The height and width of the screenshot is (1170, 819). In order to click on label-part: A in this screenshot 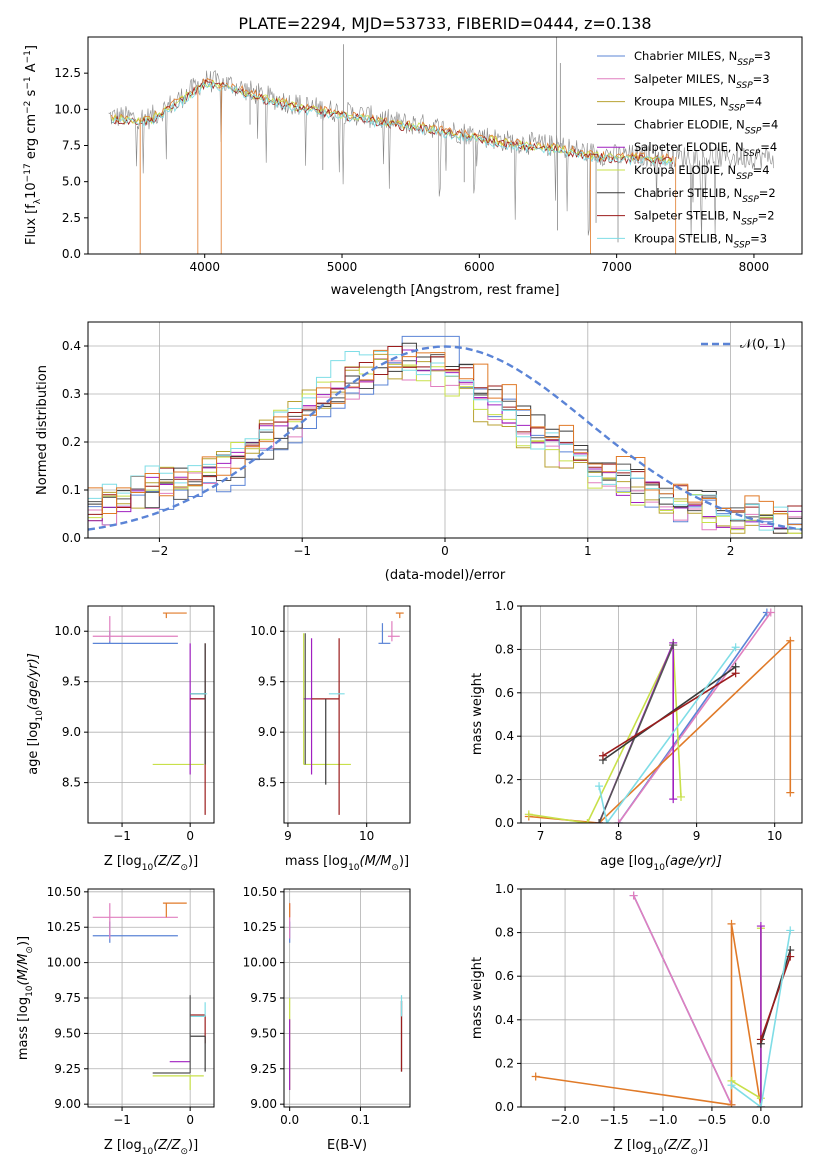, I will do `click(31, 69)`.